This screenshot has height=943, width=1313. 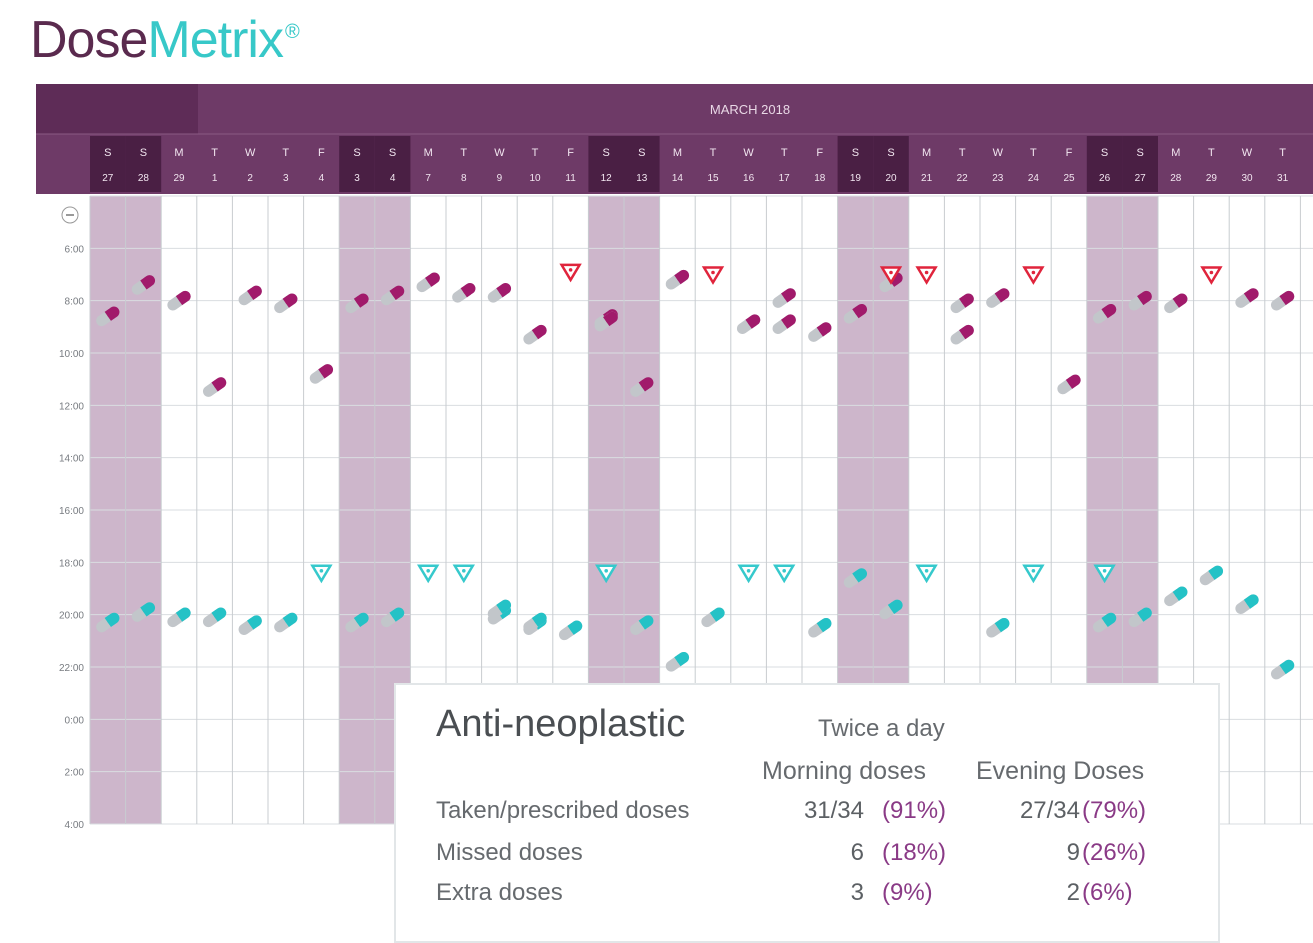 What do you see at coordinates (144, 178) in the screenshot?
I see `day-date-label: 28` at bounding box center [144, 178].